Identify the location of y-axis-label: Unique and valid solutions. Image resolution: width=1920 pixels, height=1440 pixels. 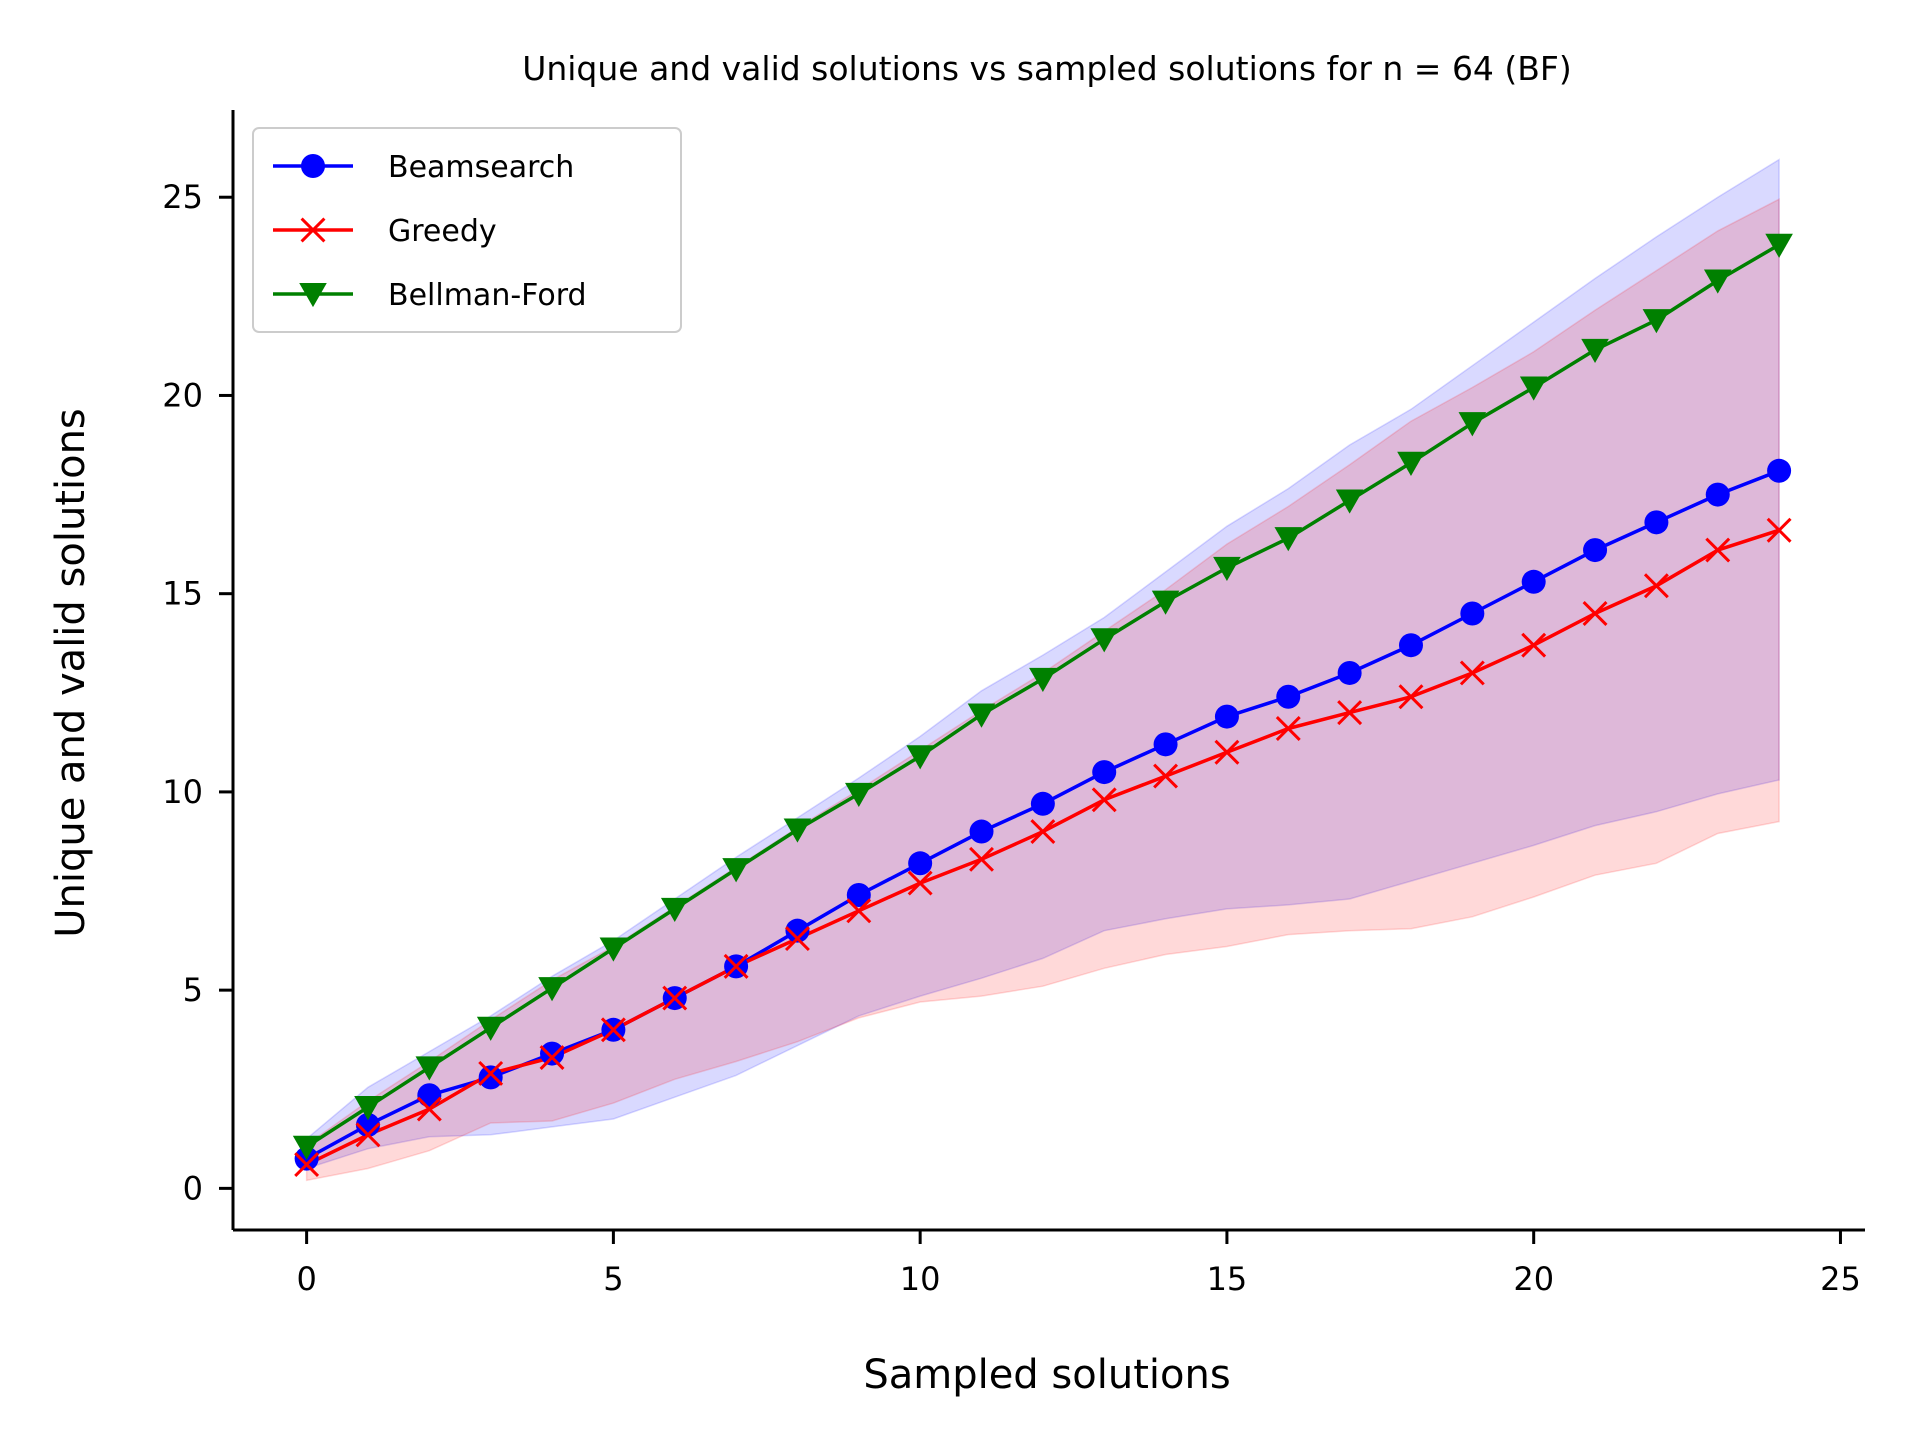
(71, 673).